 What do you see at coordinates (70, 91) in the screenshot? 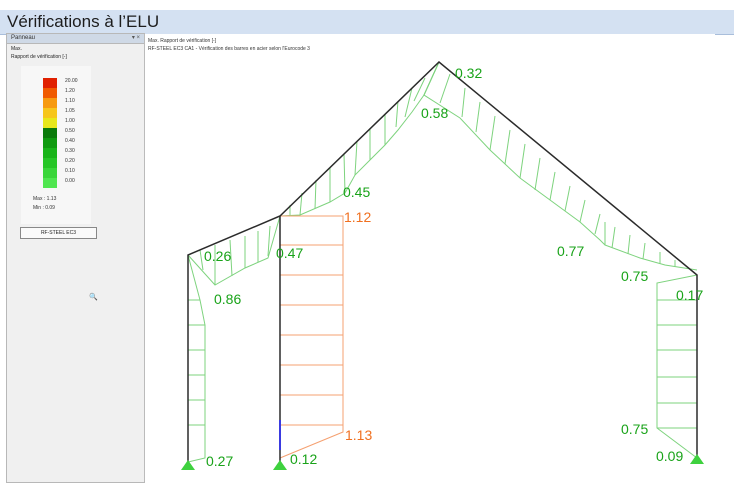
I see `legend-value: 1.20` at bounding box center [70, 91].